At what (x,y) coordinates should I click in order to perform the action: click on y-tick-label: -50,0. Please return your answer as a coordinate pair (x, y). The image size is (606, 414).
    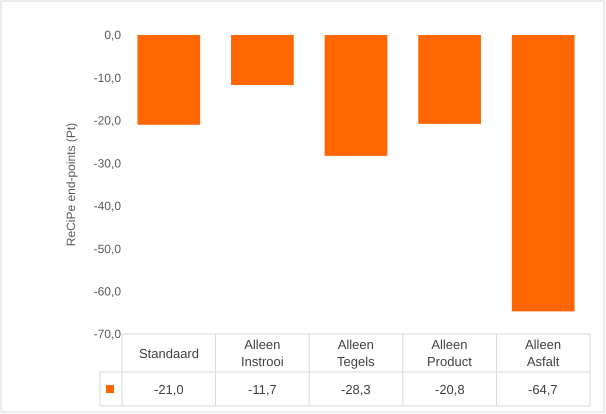
    Looking at the image, I should click on (108, 249).